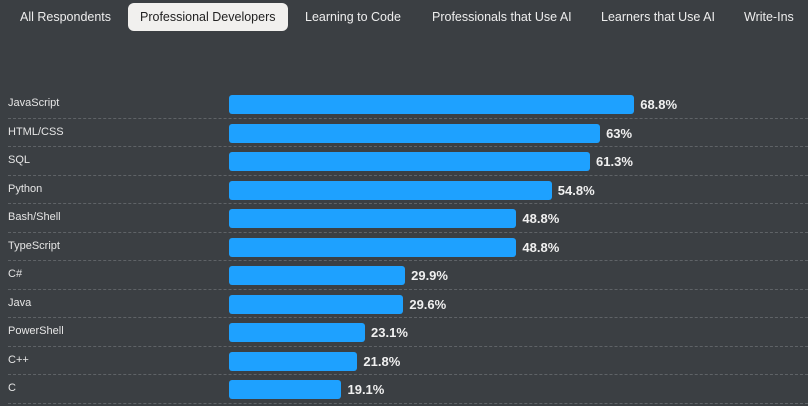  What do you see at coordinates (576, 190) in the screenshot?
I see `value-label: 54.8%` at bounding box center [576, 190].